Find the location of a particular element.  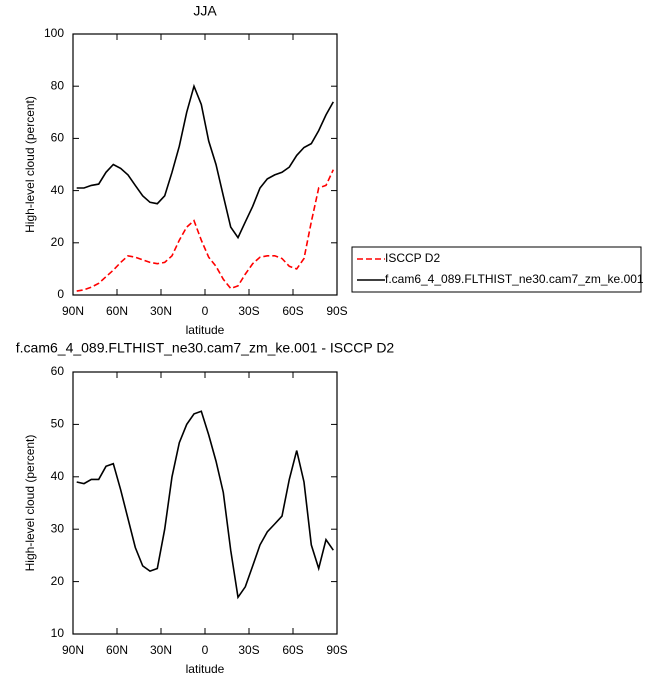

y-tick-label: 80 is located at coordinates (58, 85).